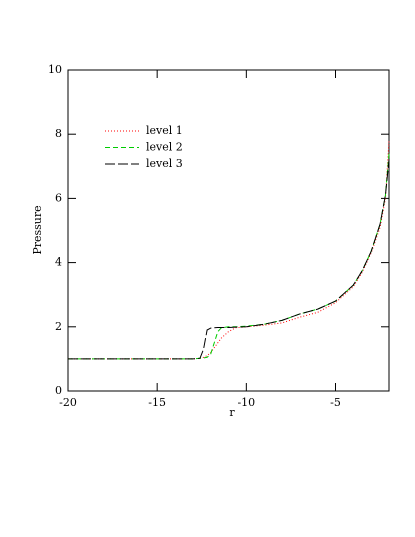 The height and width of the screenshot is (537, 415). What do you see at coordinates (58, 262) in the screenshot?
I see `y-tick-label: 4` at bounding box center [58, 262].